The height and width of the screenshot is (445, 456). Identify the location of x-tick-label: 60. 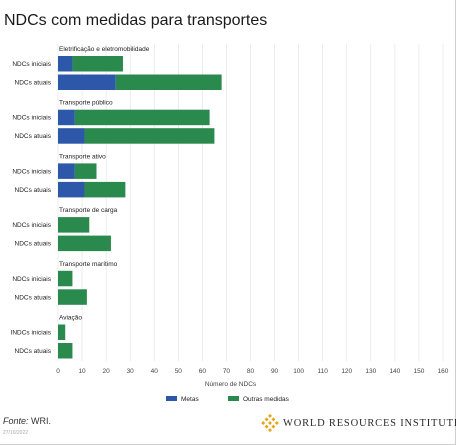
(203, 371).